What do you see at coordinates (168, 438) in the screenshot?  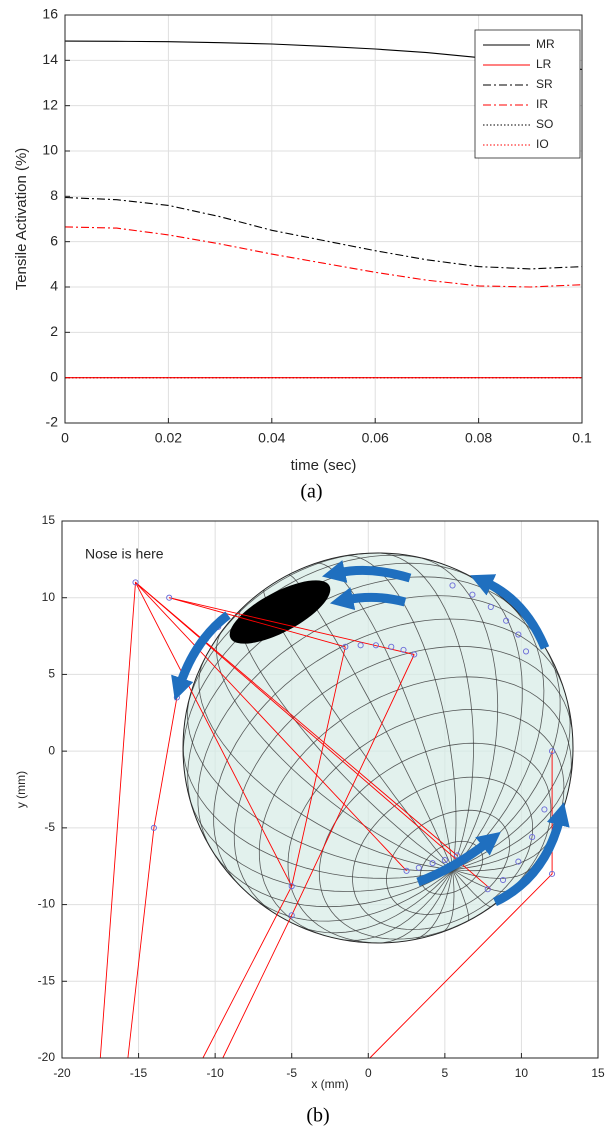 I see `x-tick-label: 0.02` at bounding box center [168, 438].